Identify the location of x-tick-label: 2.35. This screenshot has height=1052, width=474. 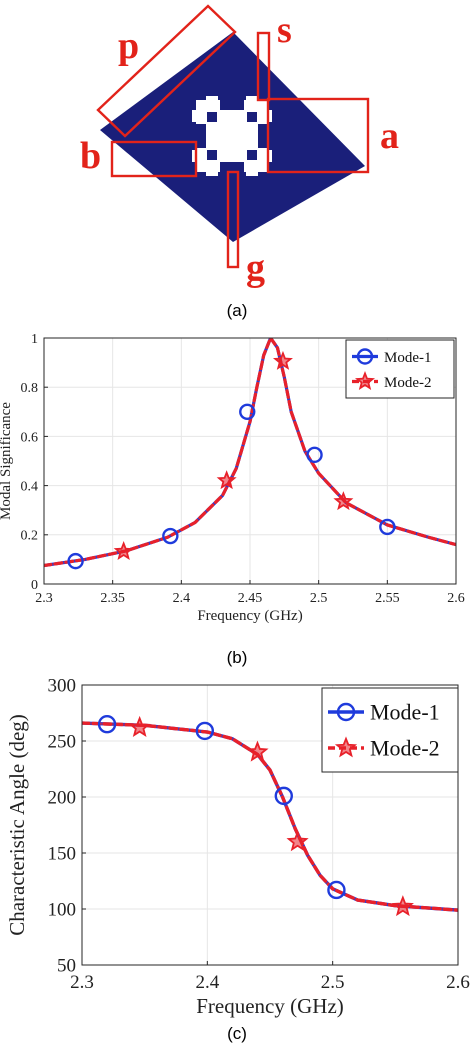
(112, 598).